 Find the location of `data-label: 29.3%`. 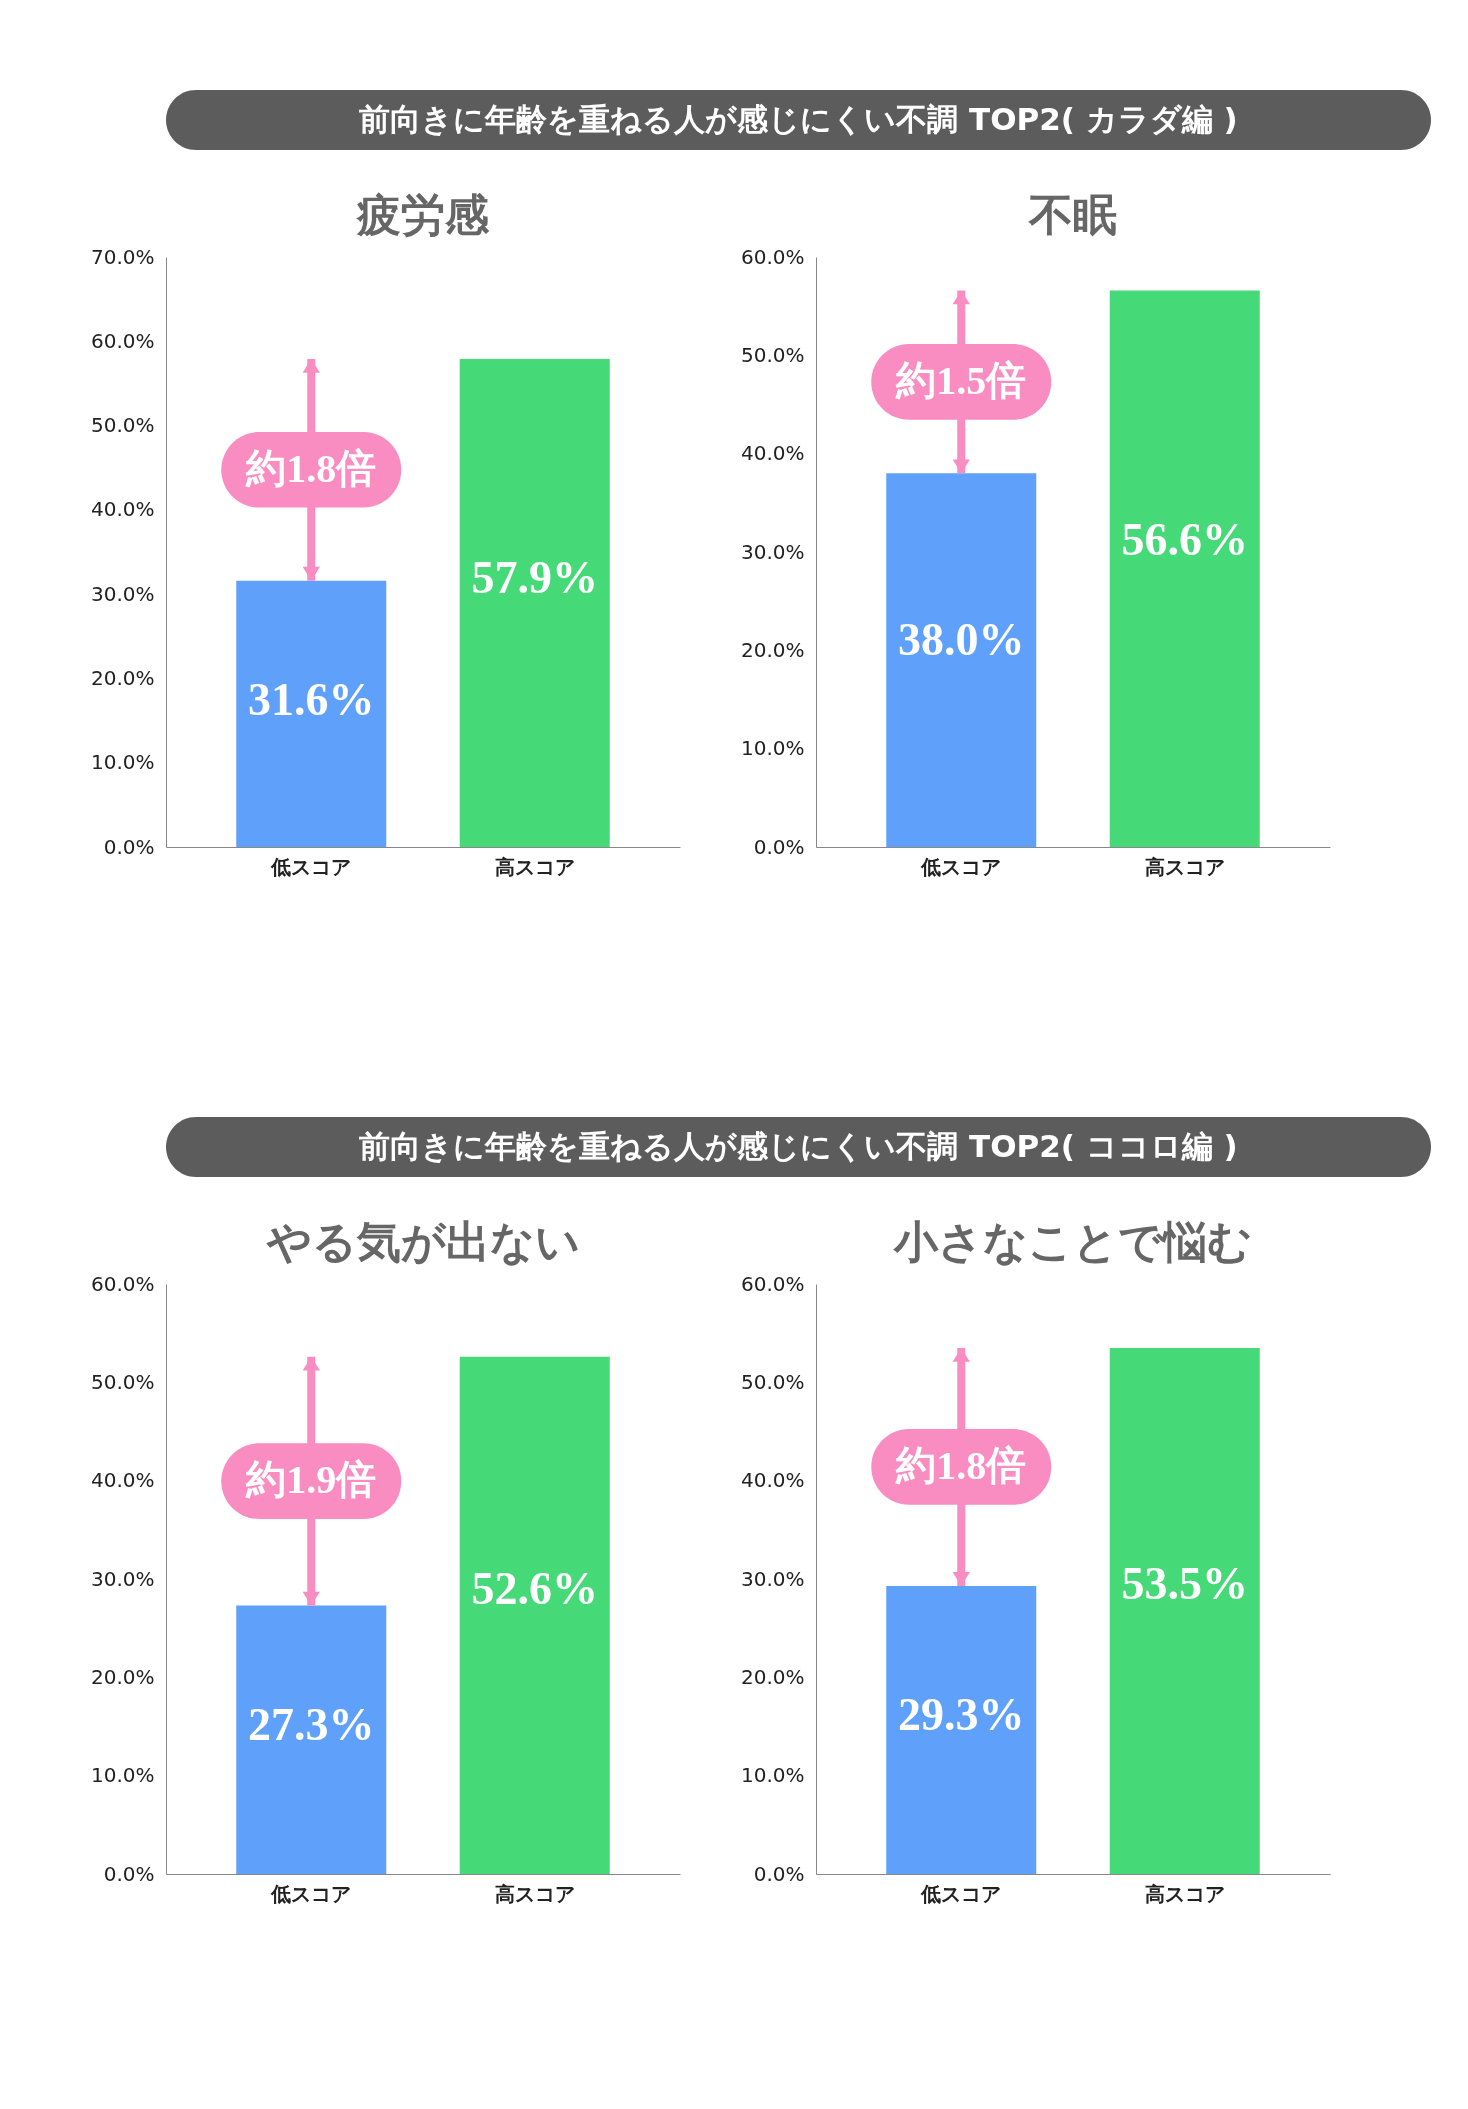

data-label: 29.3% is located at coordinates (961, 1714).